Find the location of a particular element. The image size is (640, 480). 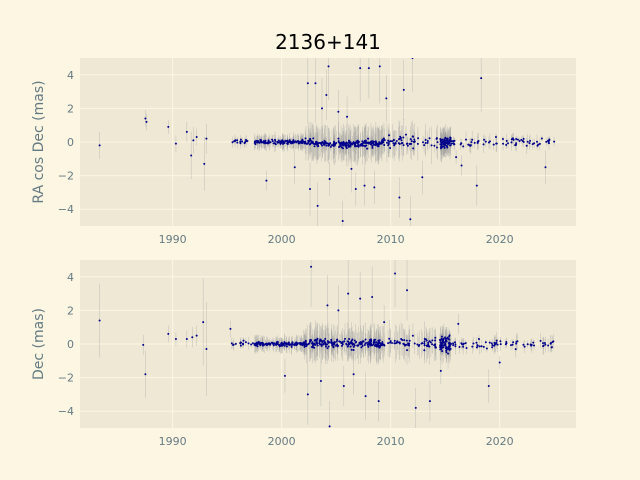

y-tick-label: 4 is located at coordinates (70, 75).